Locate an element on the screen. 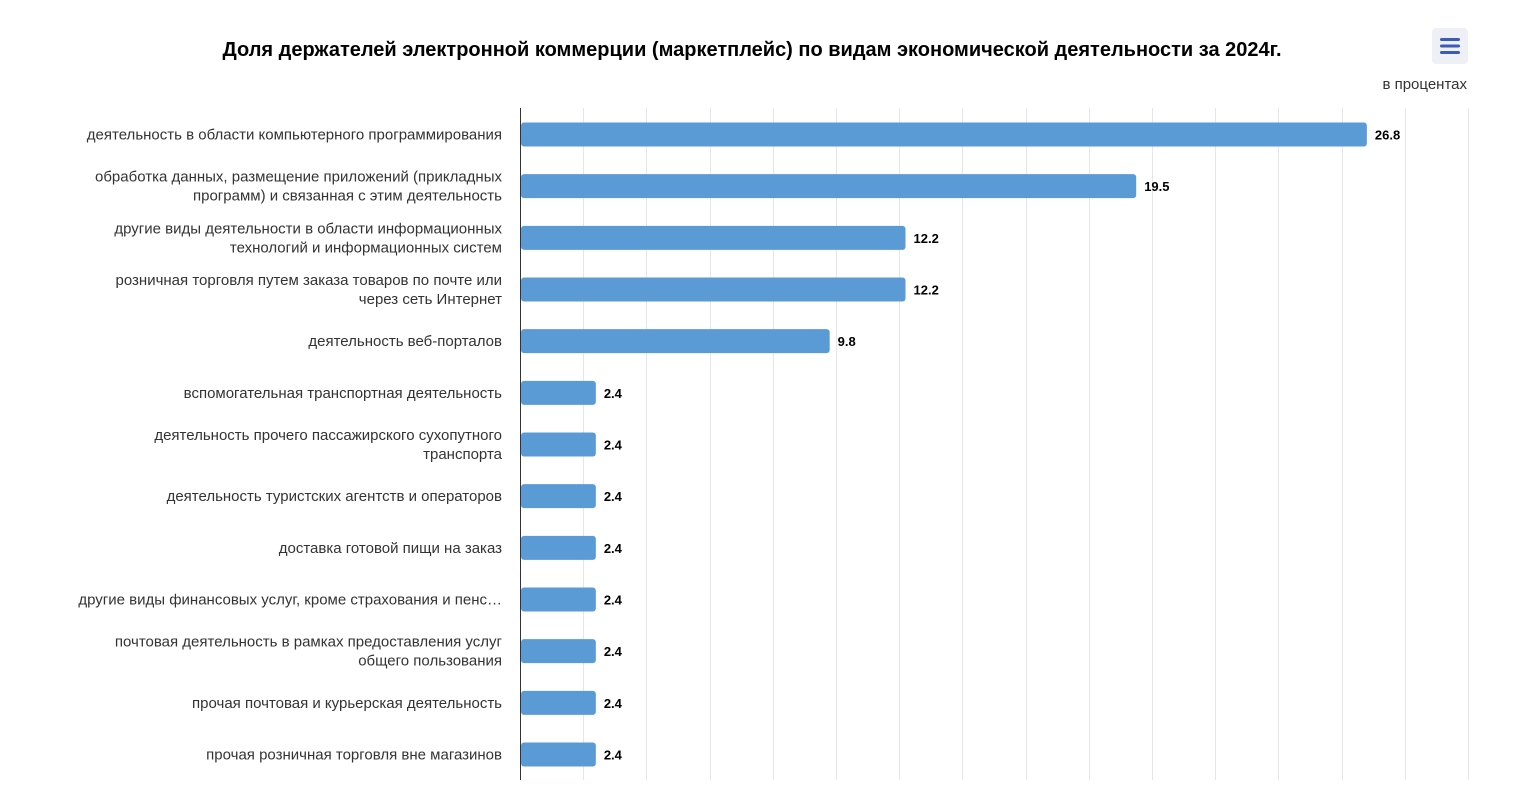 Image resolution: width=1515 pixels, height=793 pixels. category-label-line: через сеть Интернет is located at coordinates (430, 299).